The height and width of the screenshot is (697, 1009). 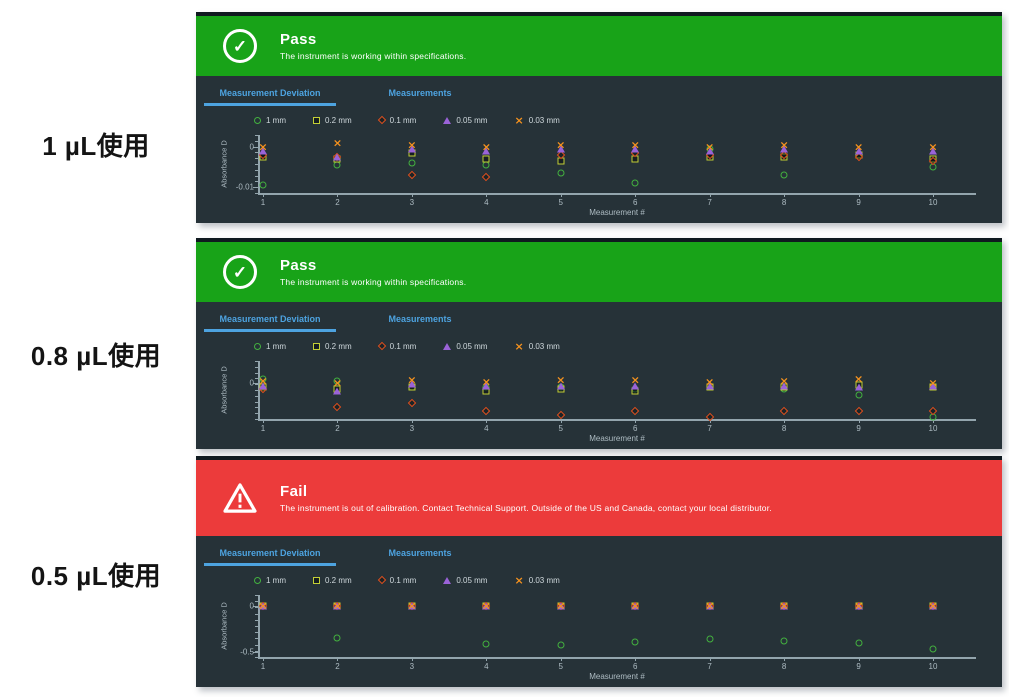 What do you see at coordinates (251, 383) in the screenshot?
I see `y-tick-label: 0` at bounding box center [251, 383].